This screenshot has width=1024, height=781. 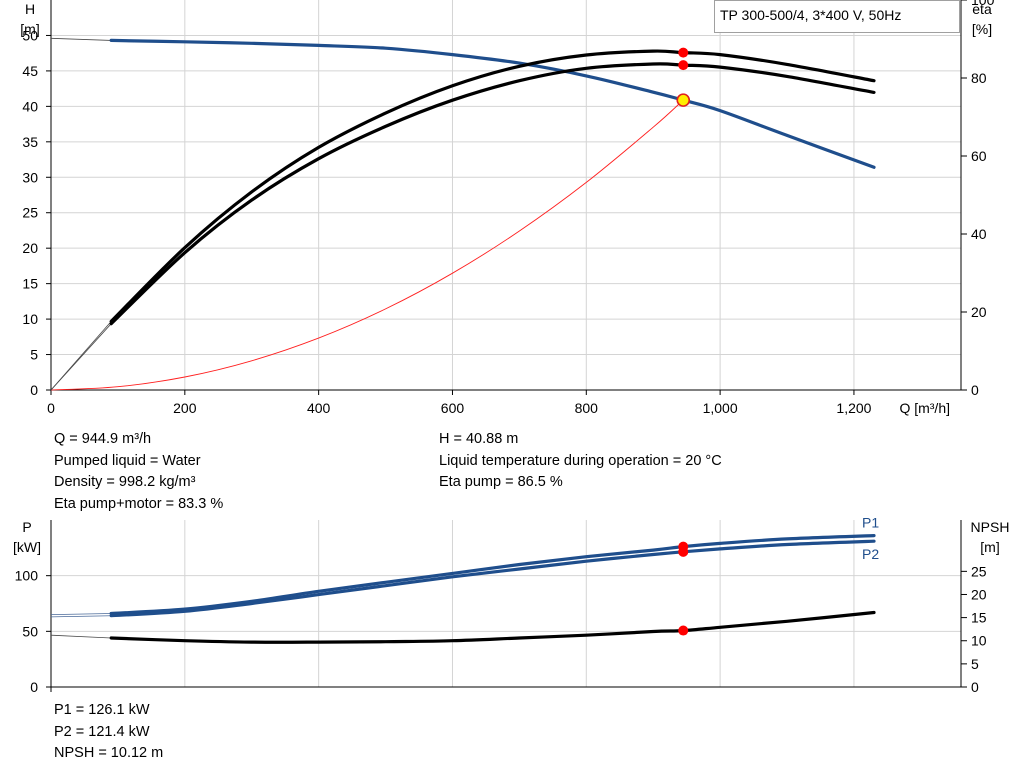 What do you see at coordinates (501, 482) in the screenshot?
I see `info-eta-pump: Eta pump = 86.5 %` at bounding box center [501, 482].